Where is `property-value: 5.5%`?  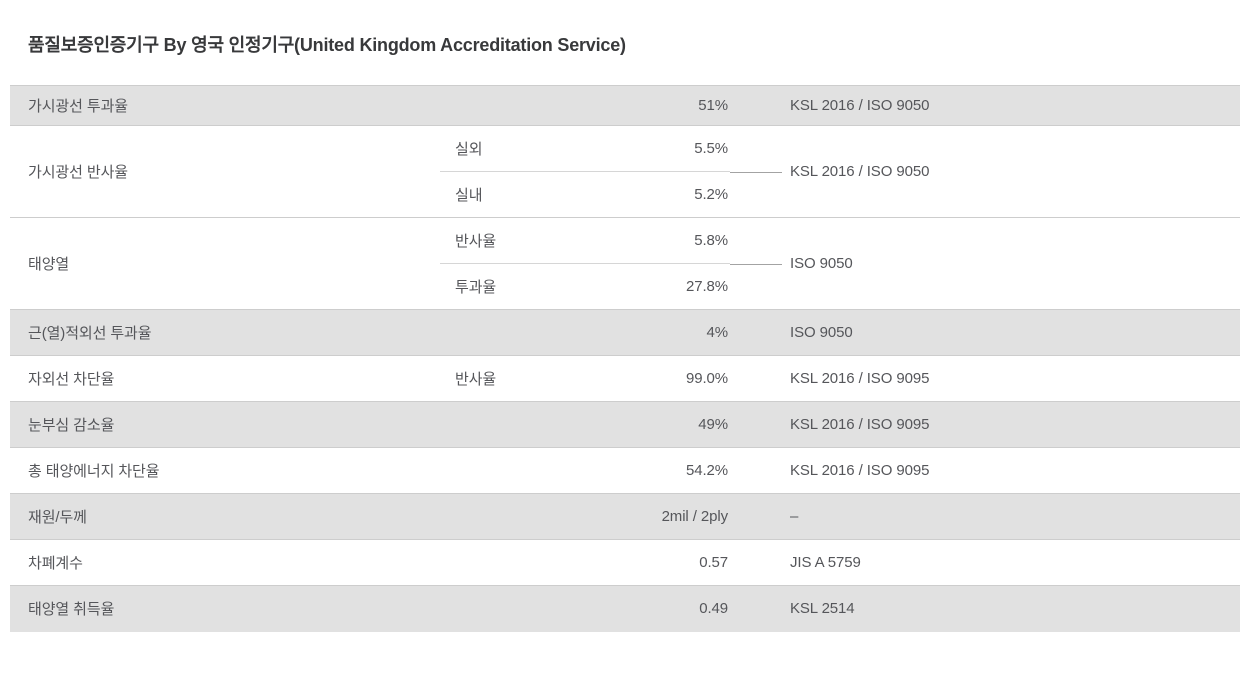
property-value: 5.5% is located at coordinates (675, 148).